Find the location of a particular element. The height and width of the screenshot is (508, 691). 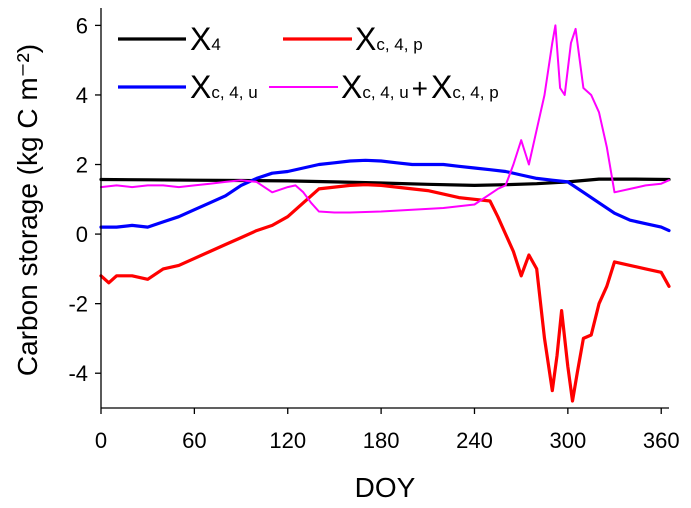

y-tick-label: 2 is located at coordinates (82, 165).